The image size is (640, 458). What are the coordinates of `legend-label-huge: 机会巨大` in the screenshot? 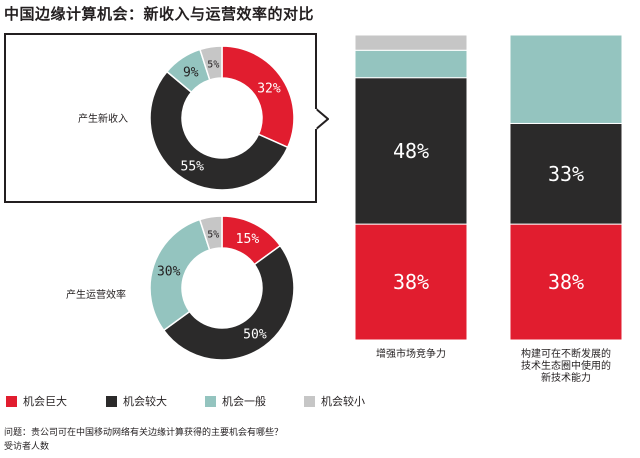 It's located at (45, 401).